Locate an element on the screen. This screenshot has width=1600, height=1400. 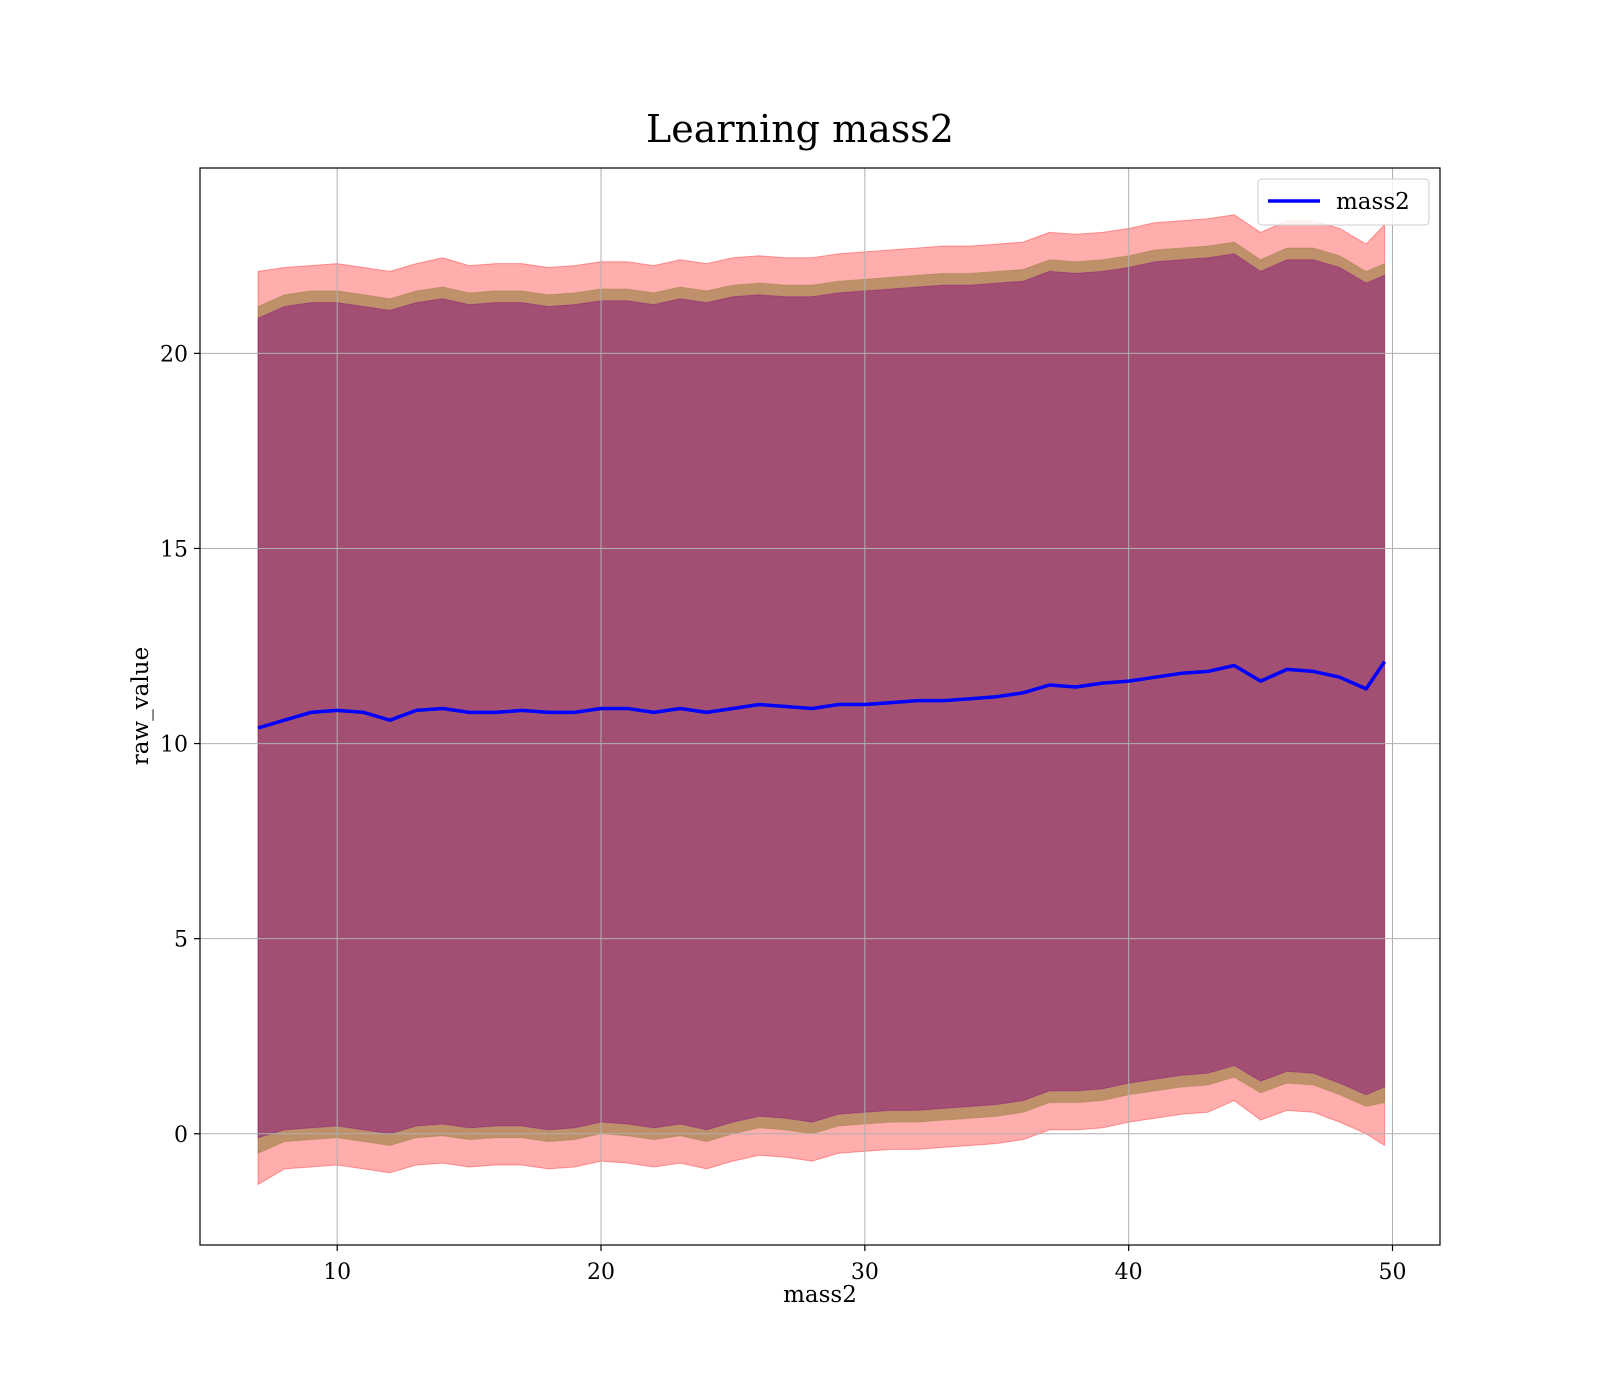
series-lines is located at coordinates (822, 695).